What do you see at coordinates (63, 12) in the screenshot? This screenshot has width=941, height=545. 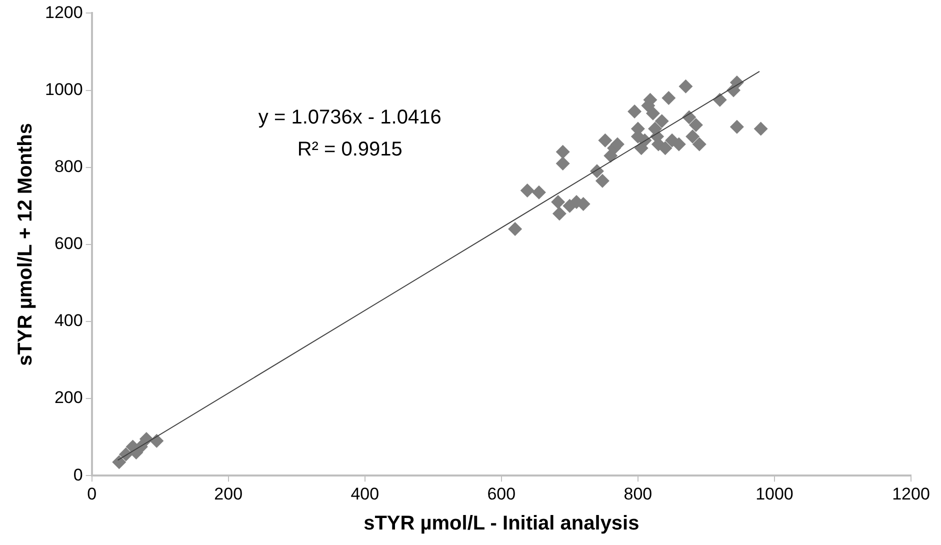 I see `y-tick-label: 1200` at bounding box center [63, 12].